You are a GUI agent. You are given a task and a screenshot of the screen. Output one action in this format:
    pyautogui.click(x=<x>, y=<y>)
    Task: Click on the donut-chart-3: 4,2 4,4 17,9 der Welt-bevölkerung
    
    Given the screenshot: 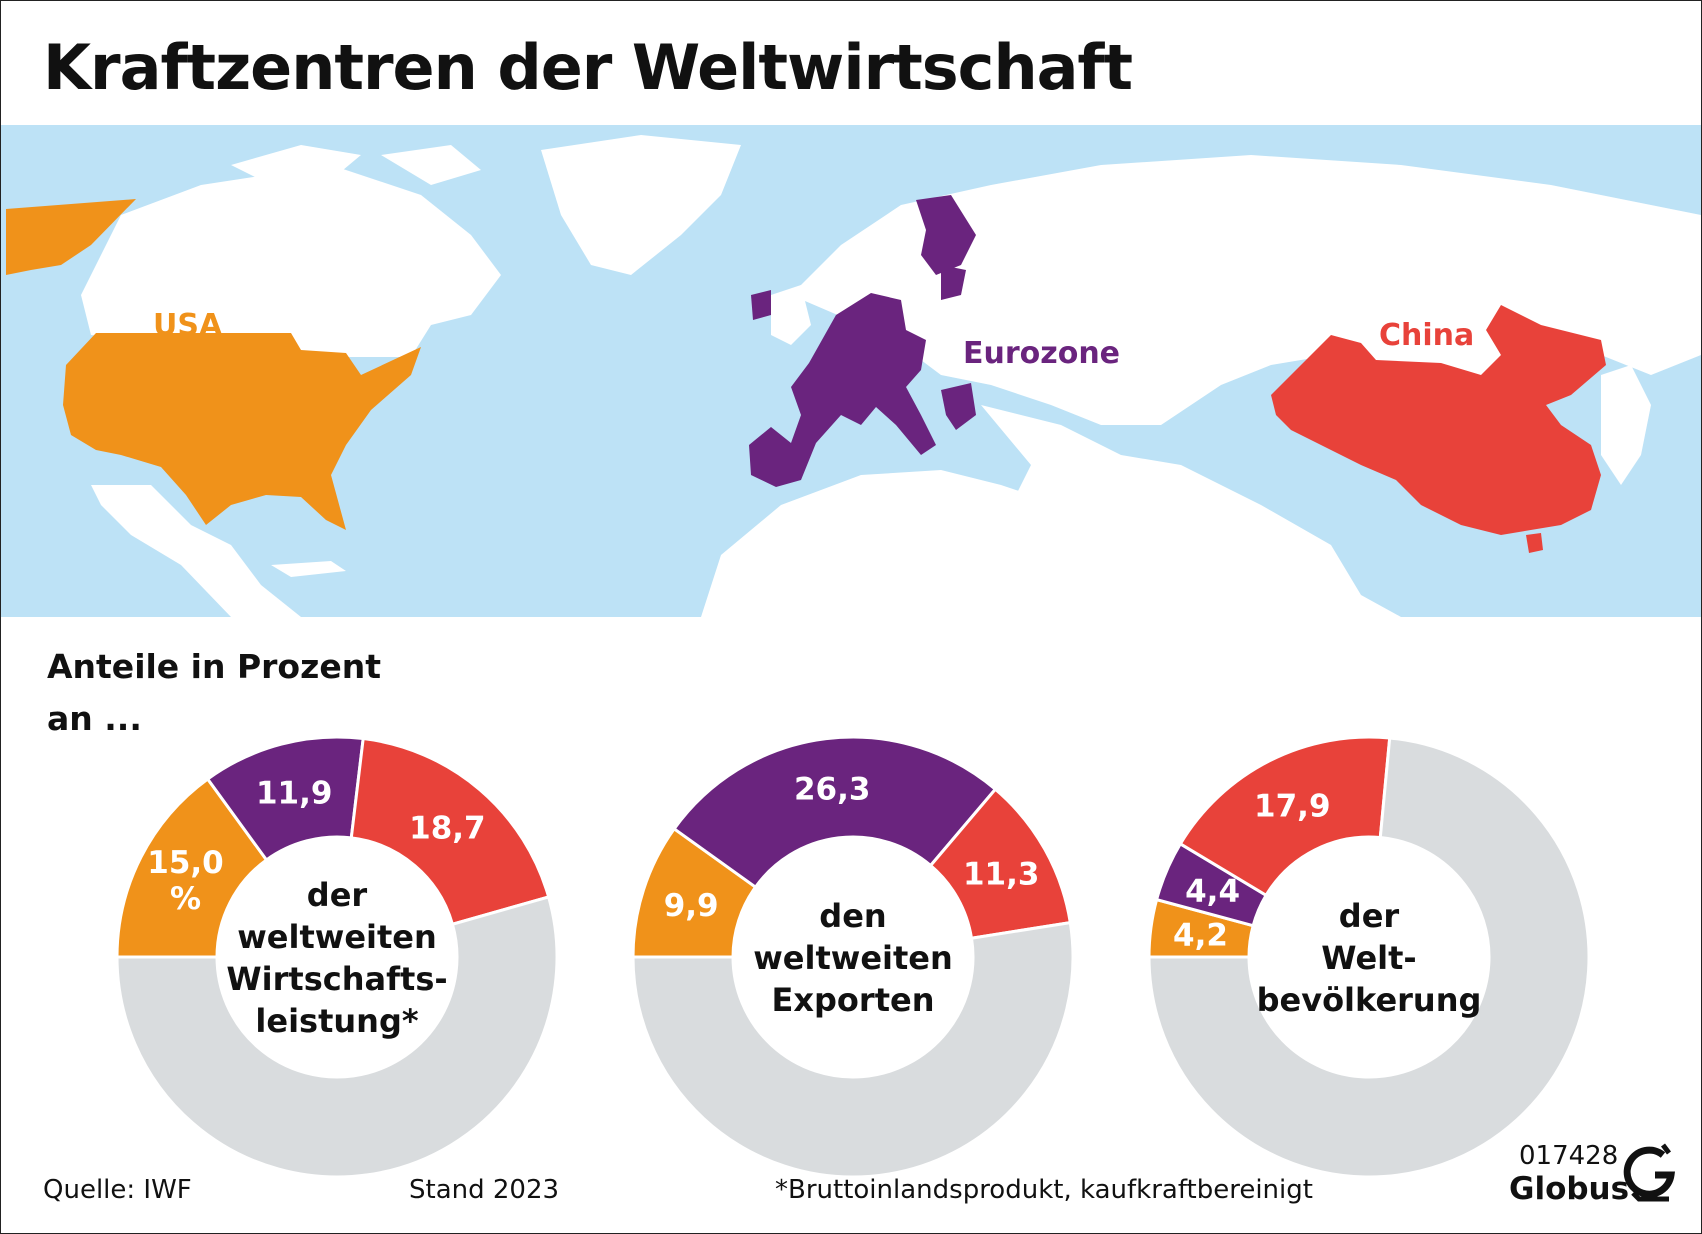 What is the action you would take?
    pyautogui.click(x=1369, y=957)
    